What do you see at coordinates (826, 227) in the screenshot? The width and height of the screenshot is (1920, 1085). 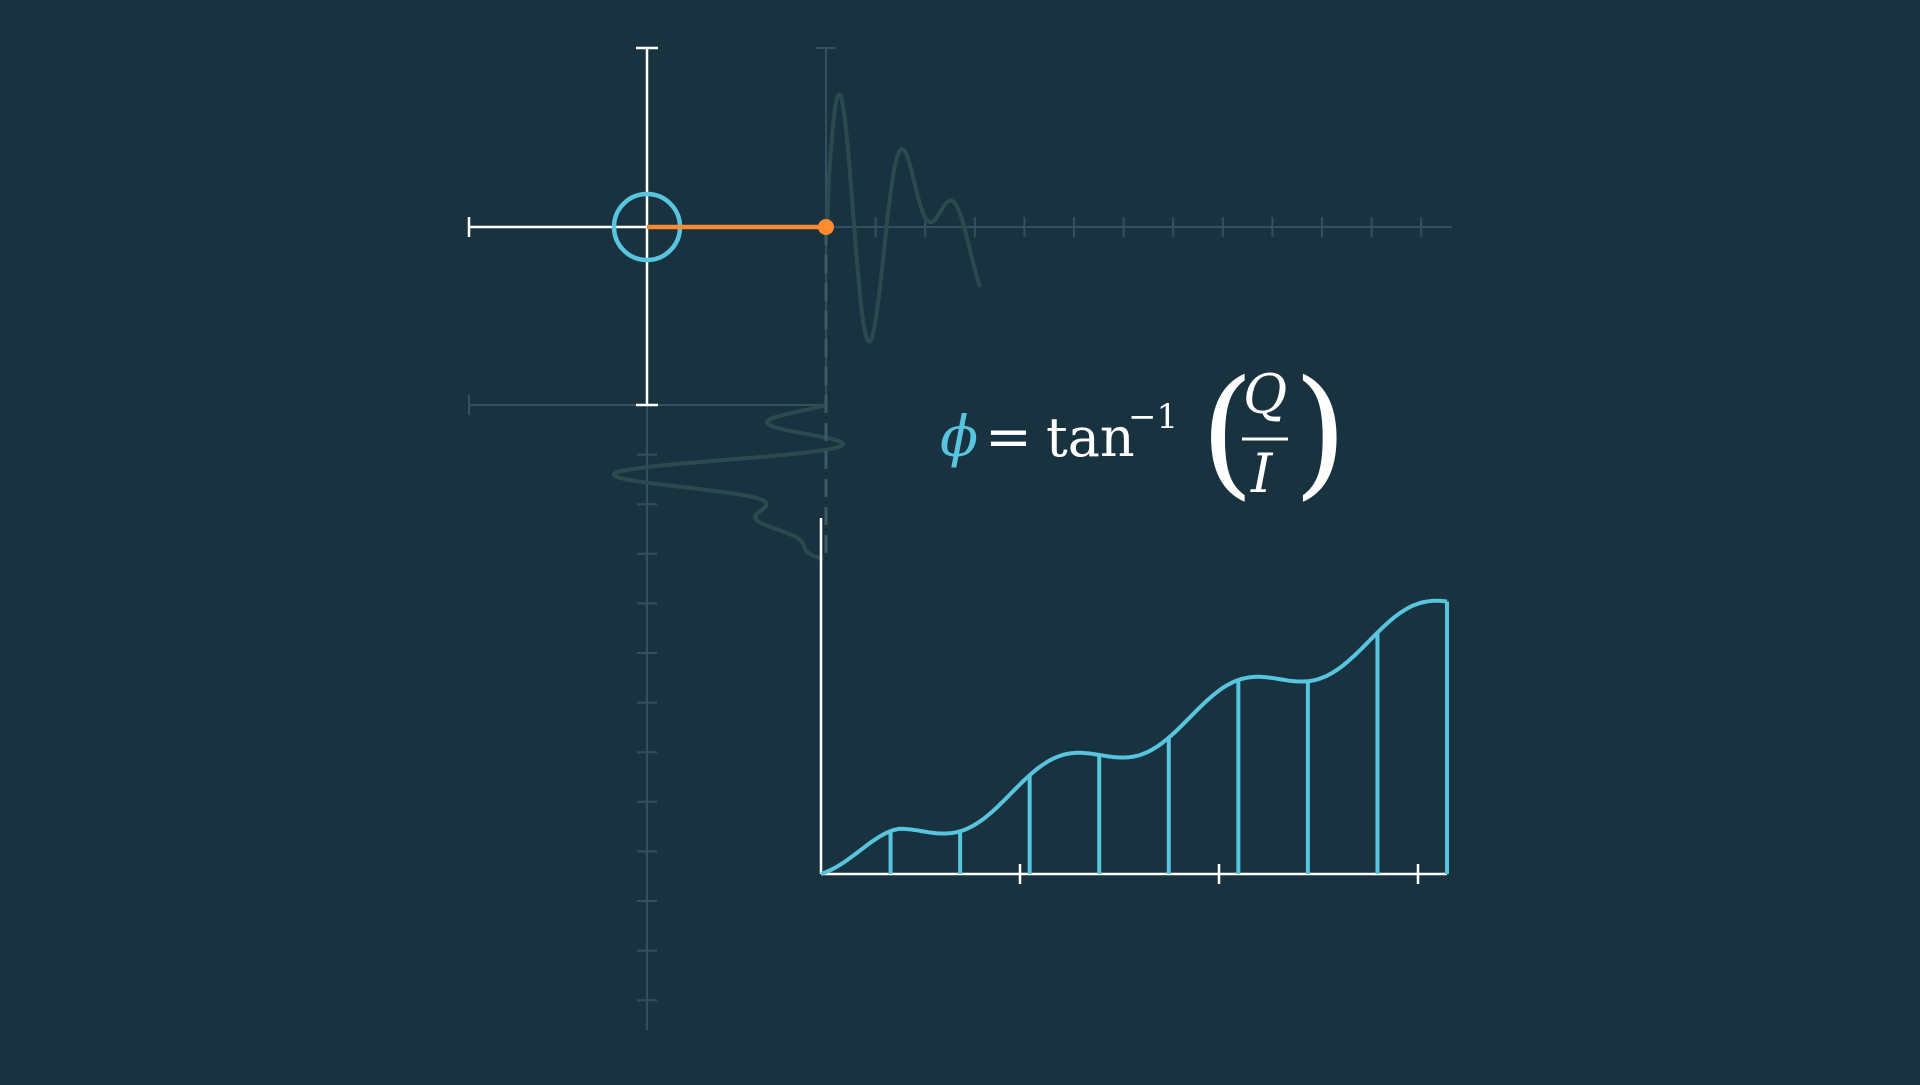 I see `phasor-tip-dot` at bounding box center [826, 227].